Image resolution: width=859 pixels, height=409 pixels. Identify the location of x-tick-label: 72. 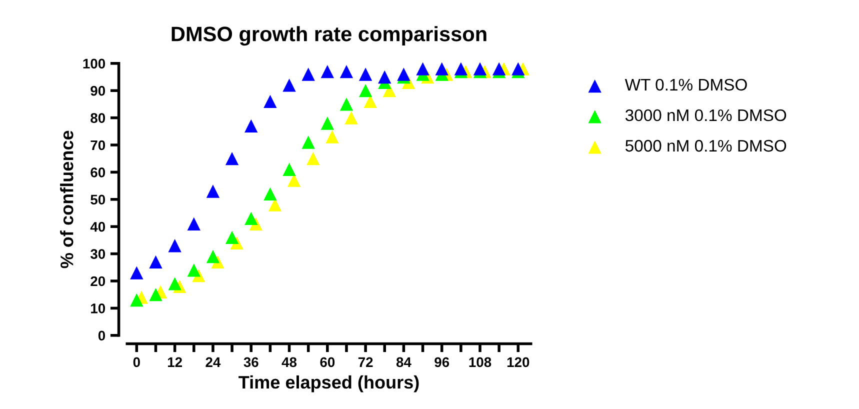
(365, 362).